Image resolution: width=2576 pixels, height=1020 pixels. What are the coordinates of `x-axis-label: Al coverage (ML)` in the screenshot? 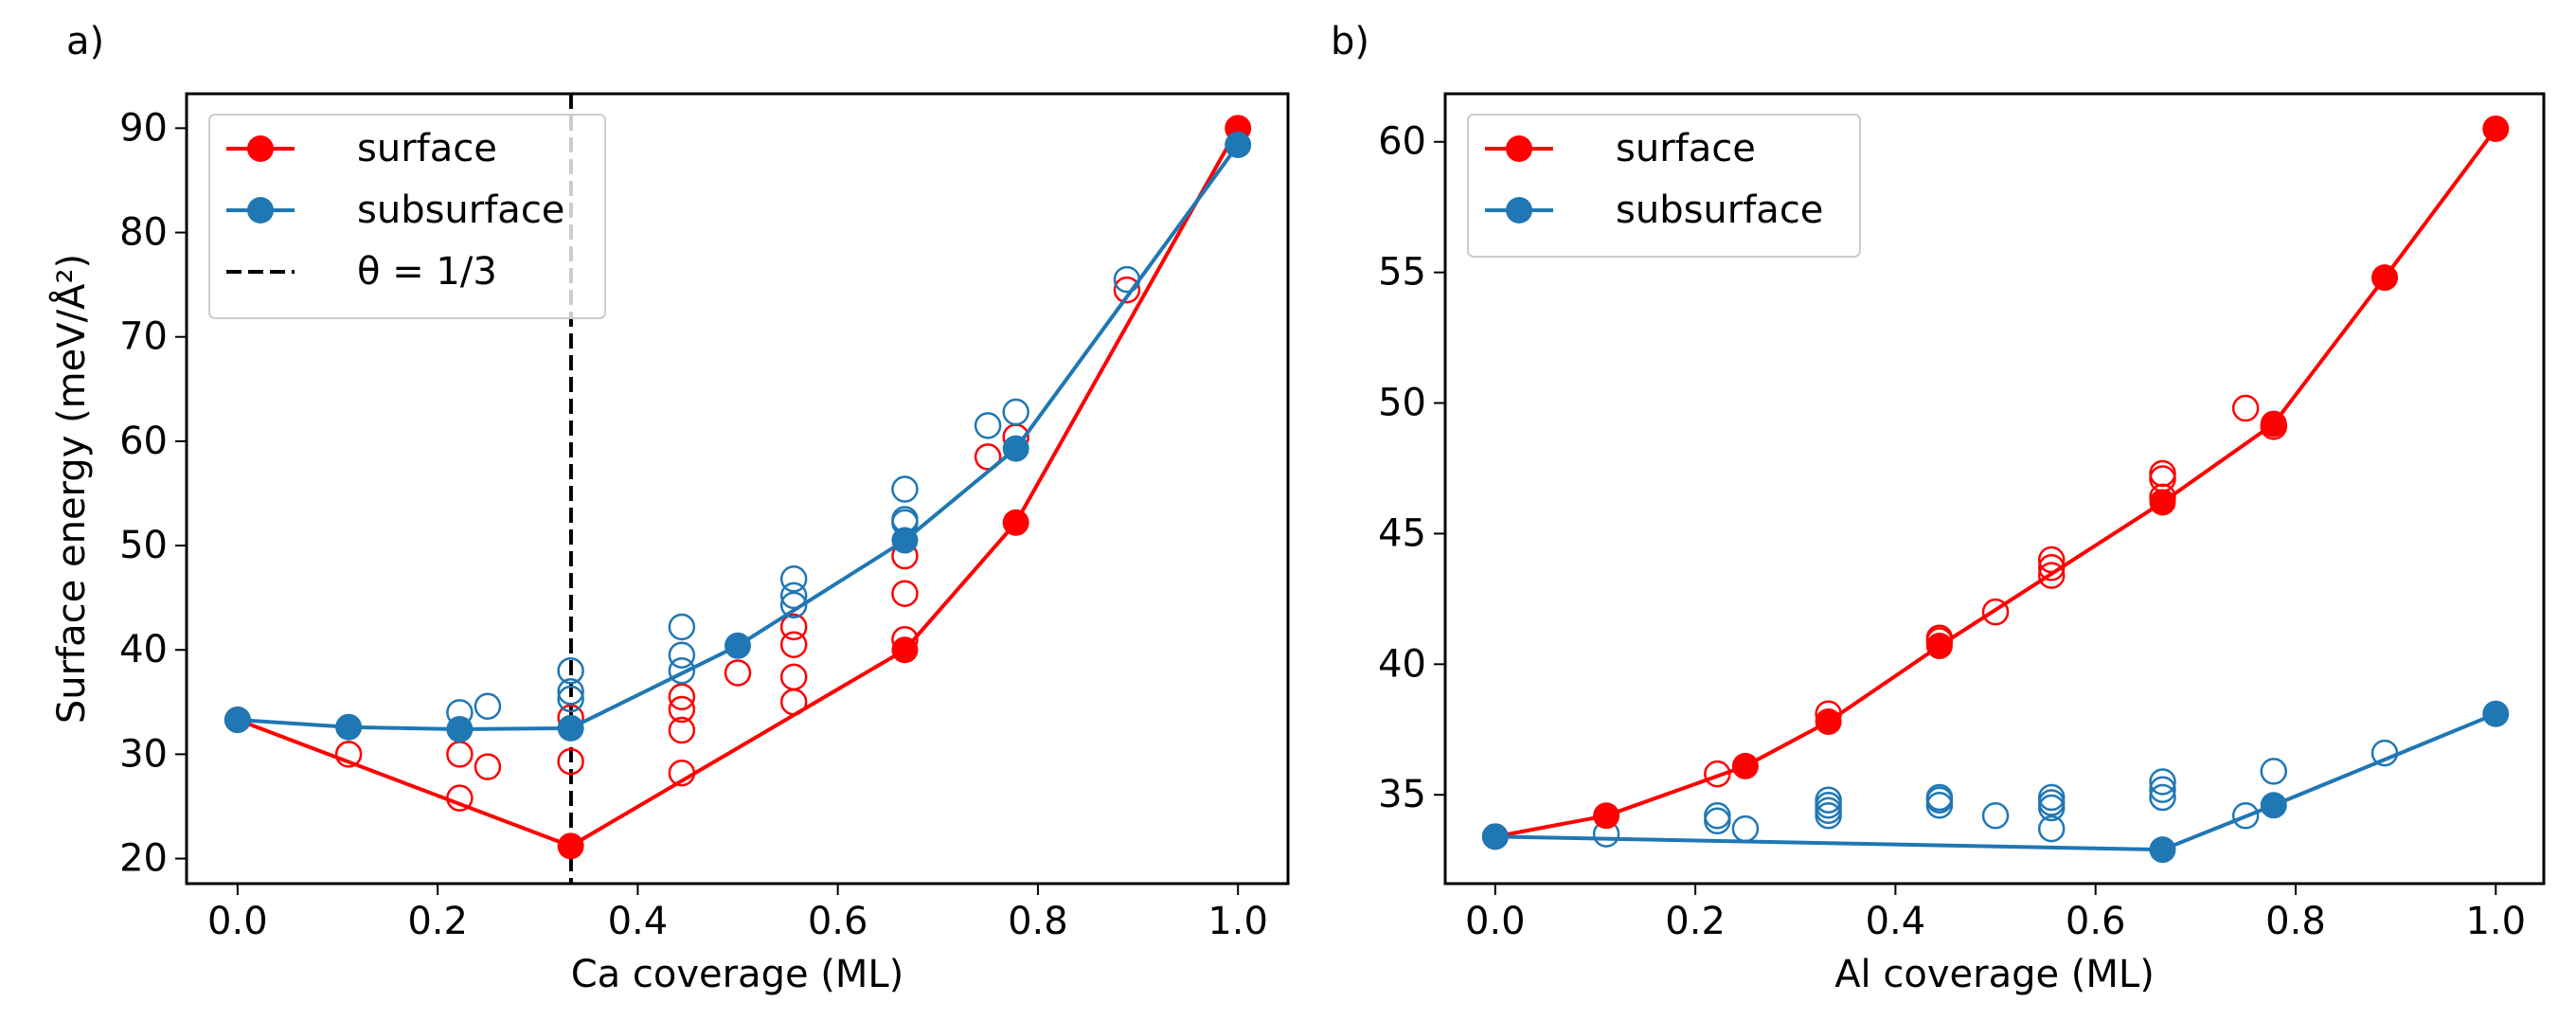 It's located at (1994, 974).